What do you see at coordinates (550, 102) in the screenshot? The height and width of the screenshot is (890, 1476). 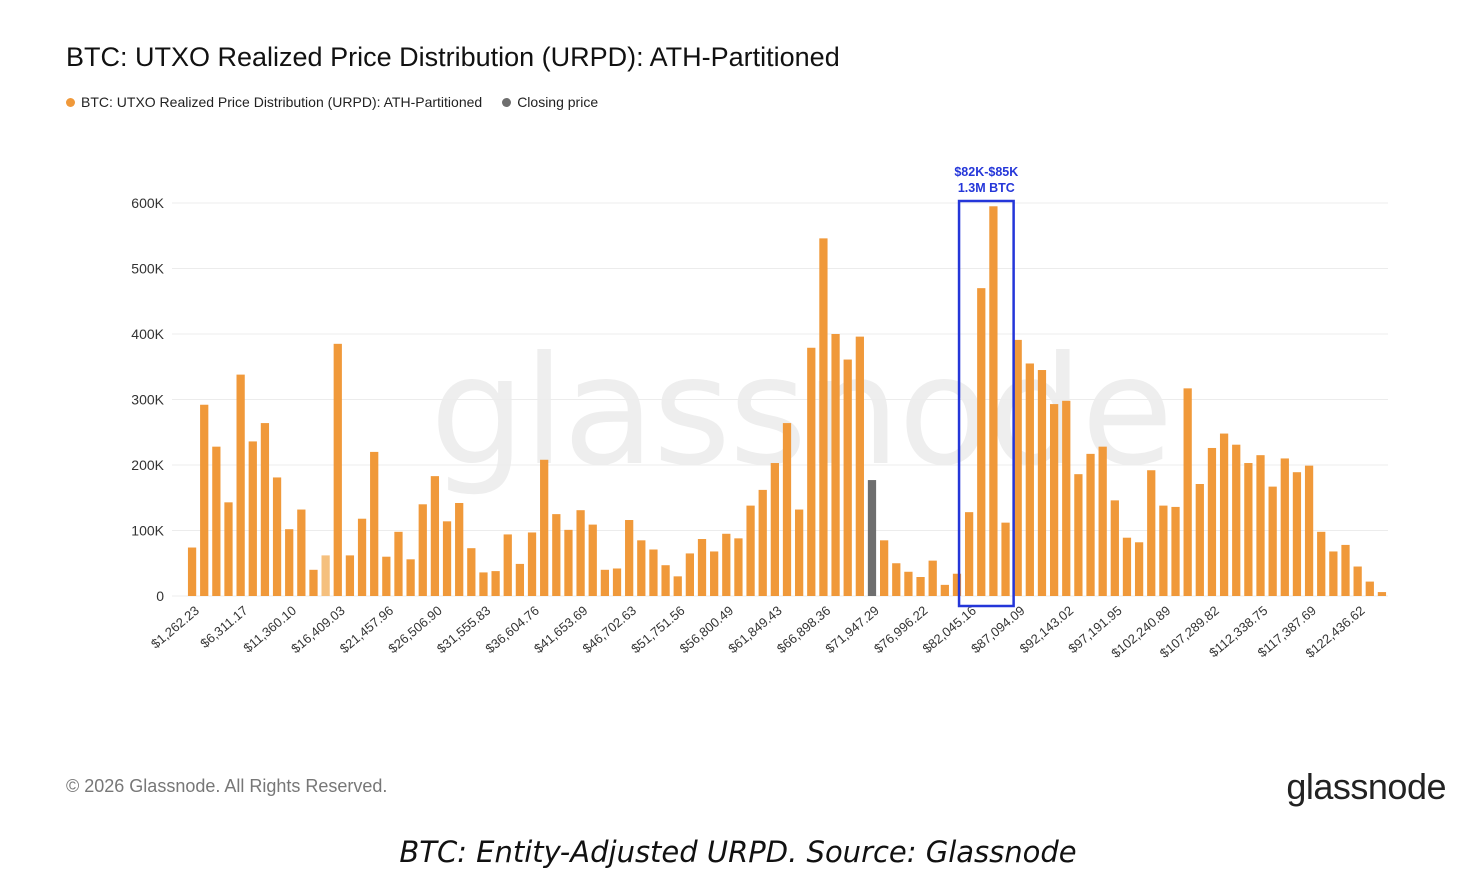 I see `legend-item-closing: Closing price` at bounding box center [550, 102].